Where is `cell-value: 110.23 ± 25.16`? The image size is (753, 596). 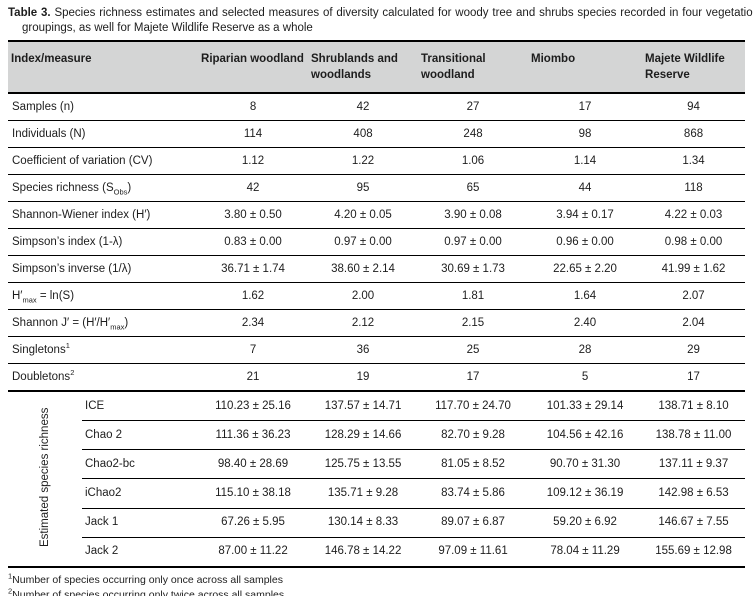 cell-value: 110.23 ± 25.16 is located at coordinates (253, 406).